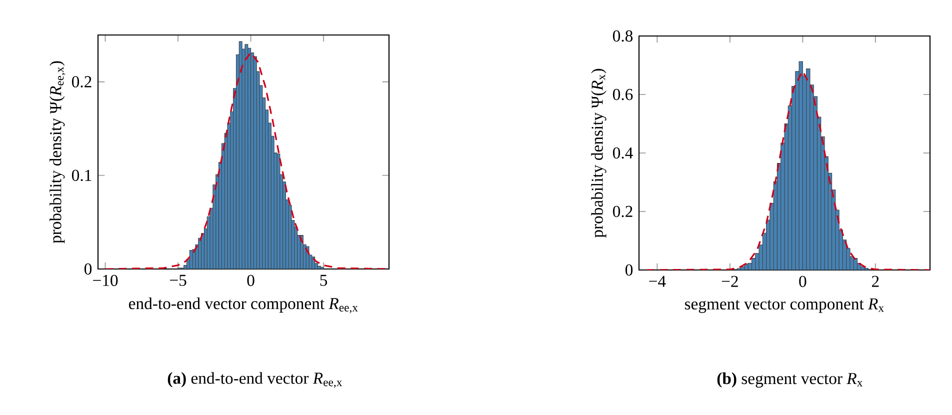 Image resolution: width=952 pixels, height=415 pixels. Describe the element at coordinates (784, 305) in the screenshot. I see `x-axis-title: segment vector component R$_{x}$` at that location.